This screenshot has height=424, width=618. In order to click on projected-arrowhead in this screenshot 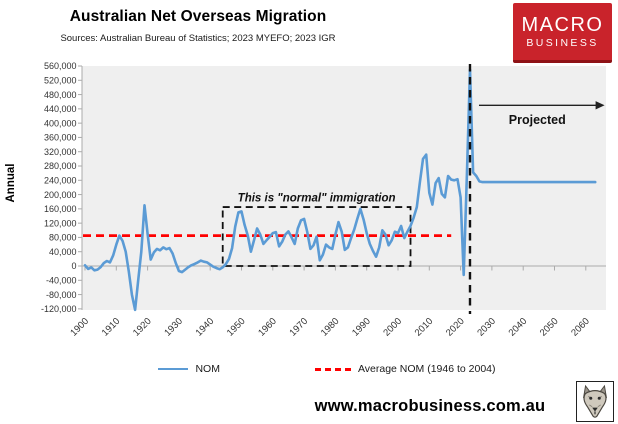, I will do `click(600, 105)`.